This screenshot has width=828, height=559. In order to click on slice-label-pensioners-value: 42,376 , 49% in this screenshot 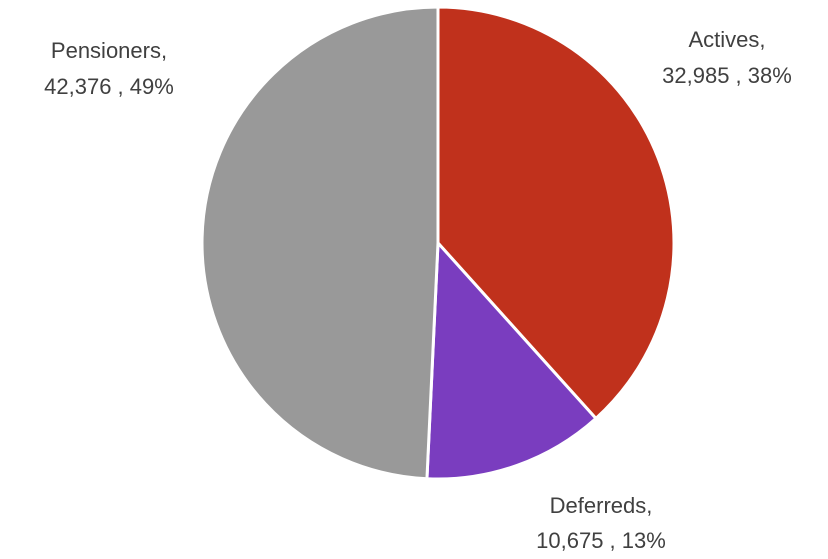, I will do `click(109, 86)`.